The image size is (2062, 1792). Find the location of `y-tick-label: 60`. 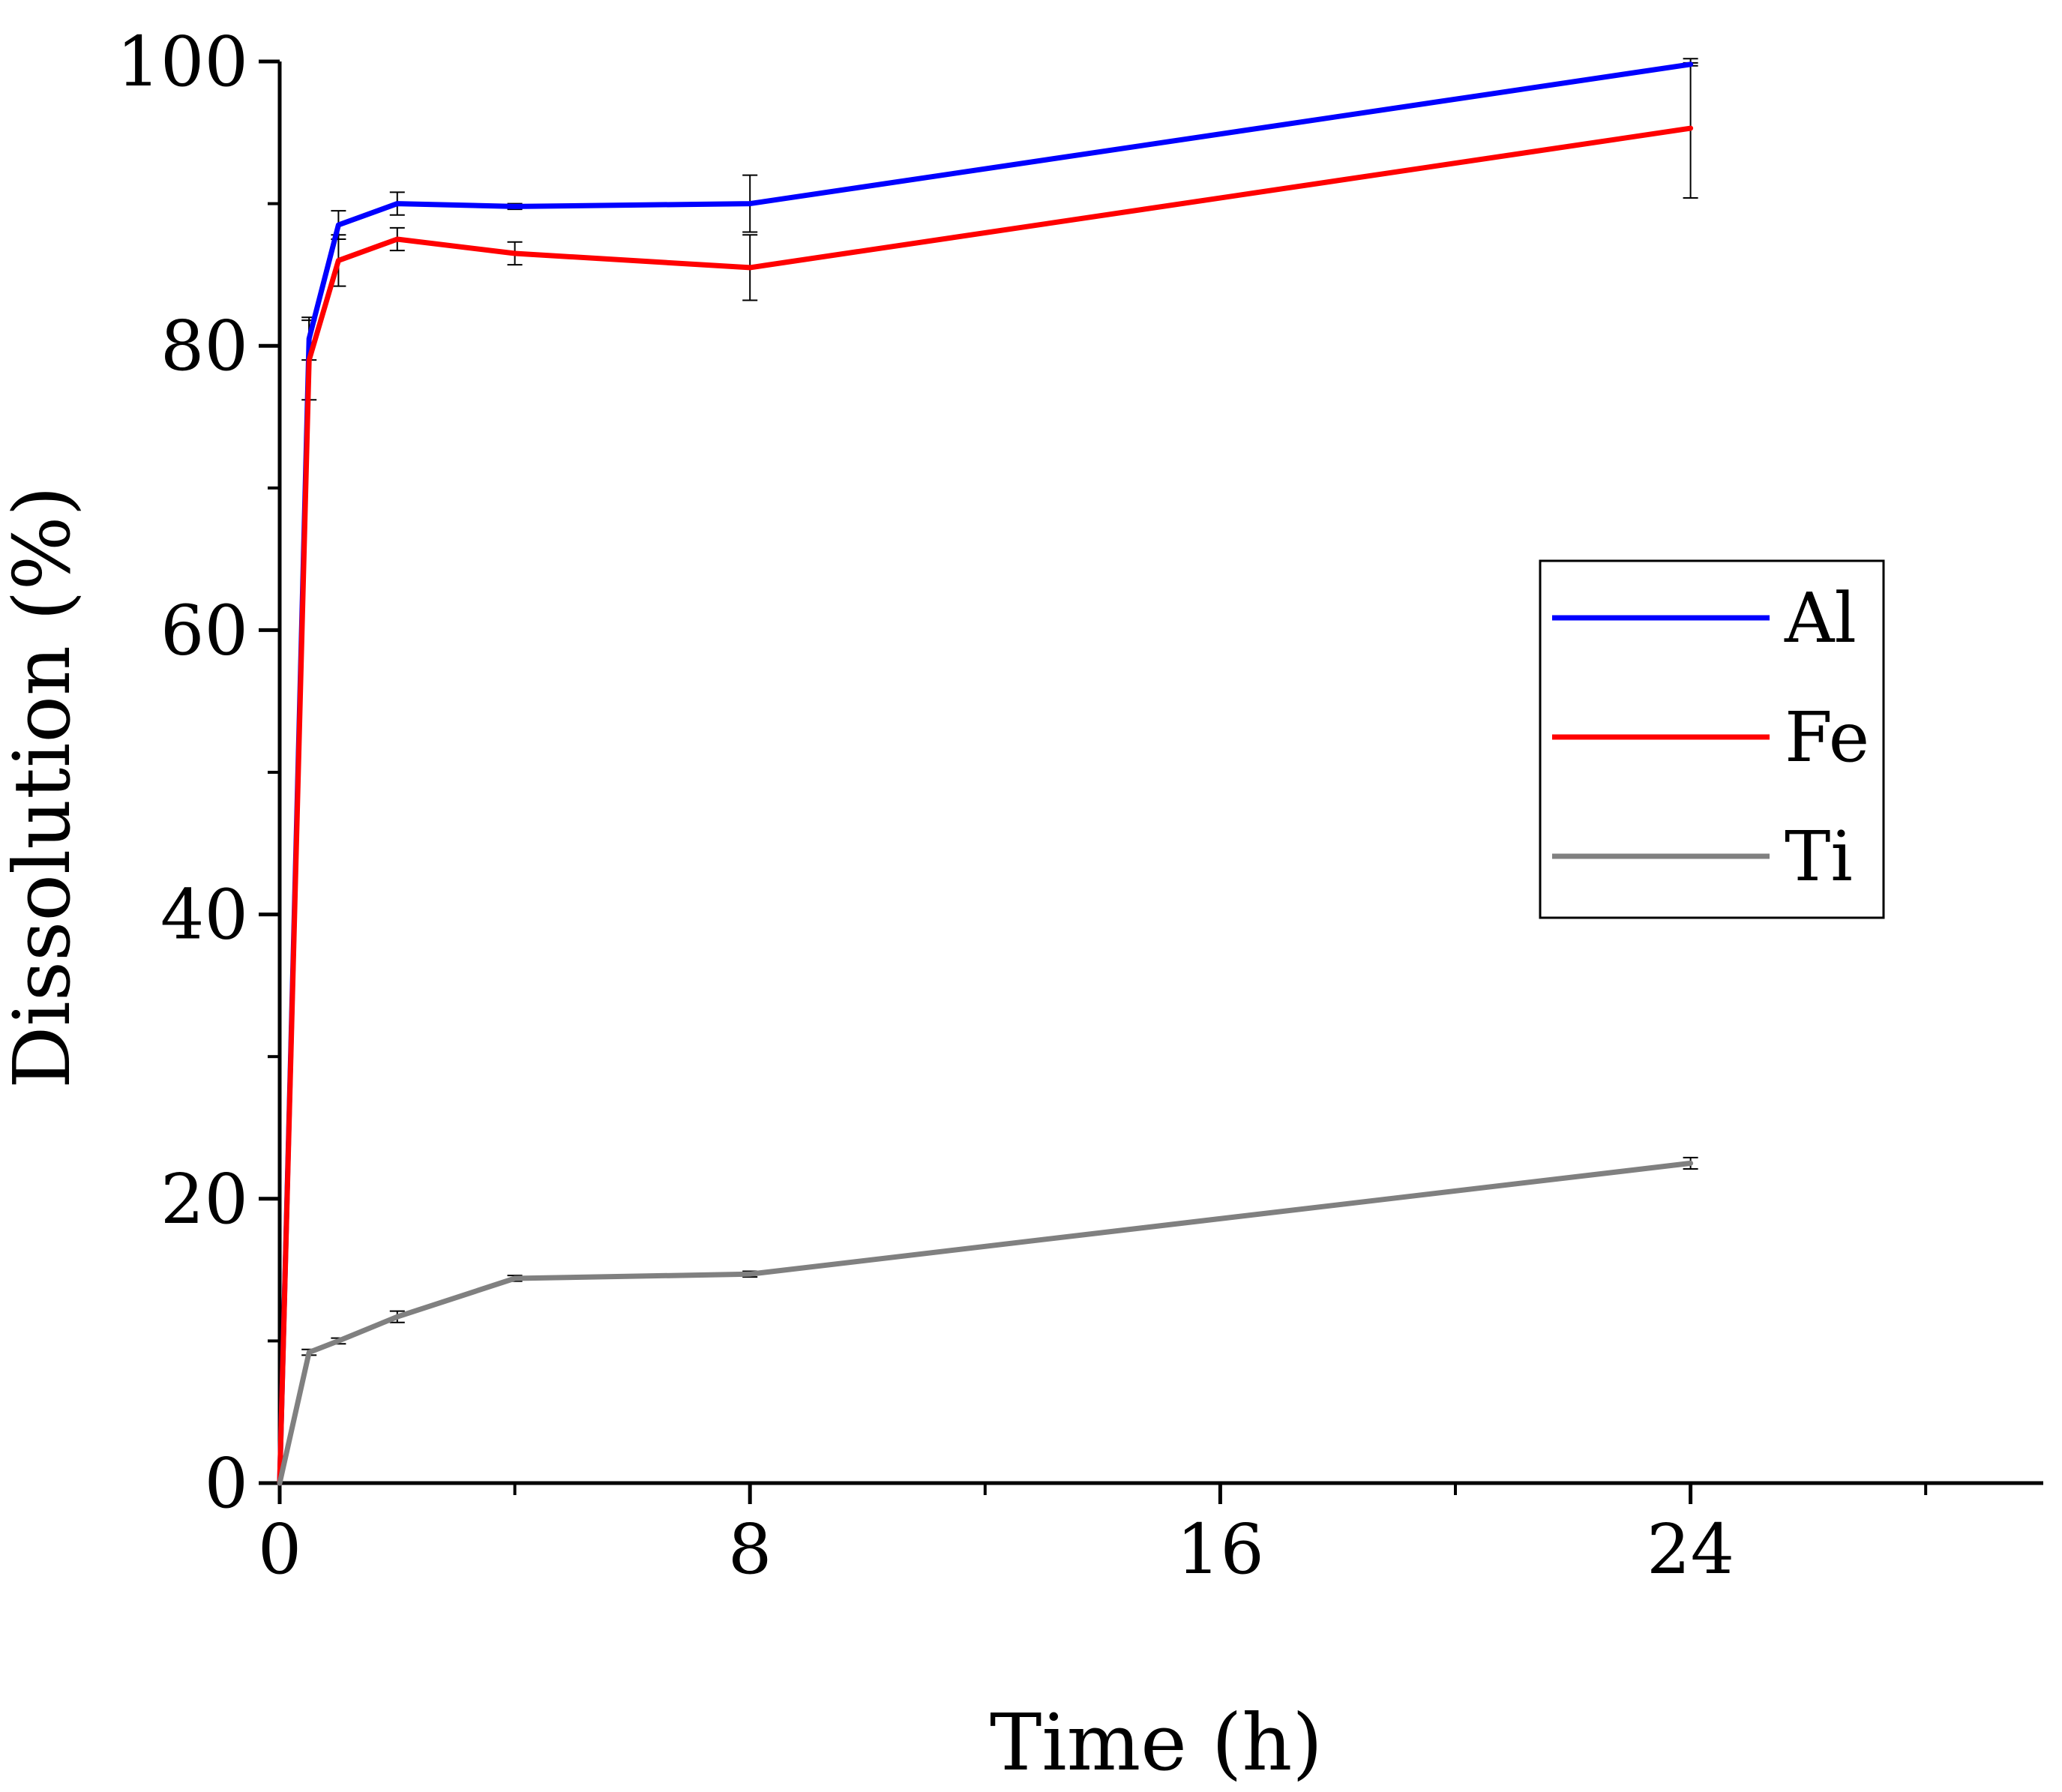

y-tick-label: 60 is located at coordinates (204, 630).